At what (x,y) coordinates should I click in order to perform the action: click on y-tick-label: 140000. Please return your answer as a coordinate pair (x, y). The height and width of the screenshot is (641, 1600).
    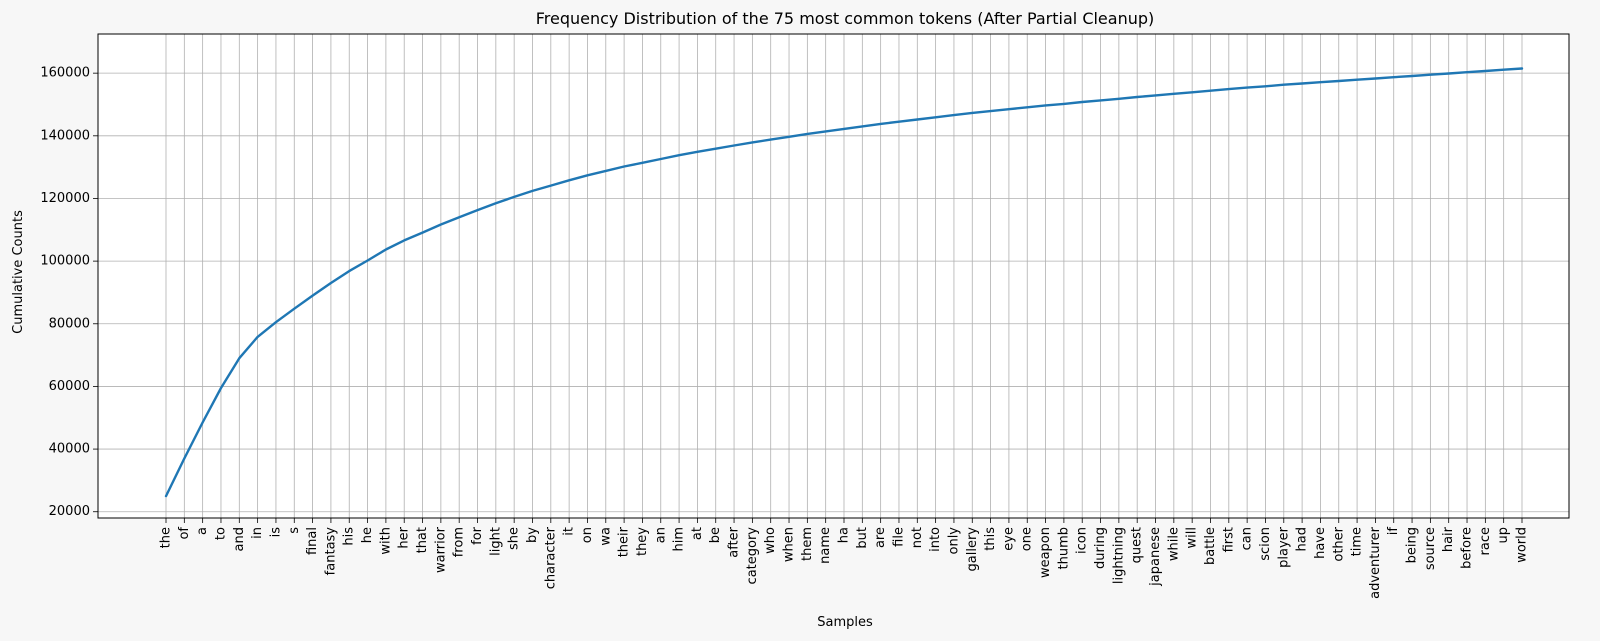
    Looking at the image, I should click on (65, 135).